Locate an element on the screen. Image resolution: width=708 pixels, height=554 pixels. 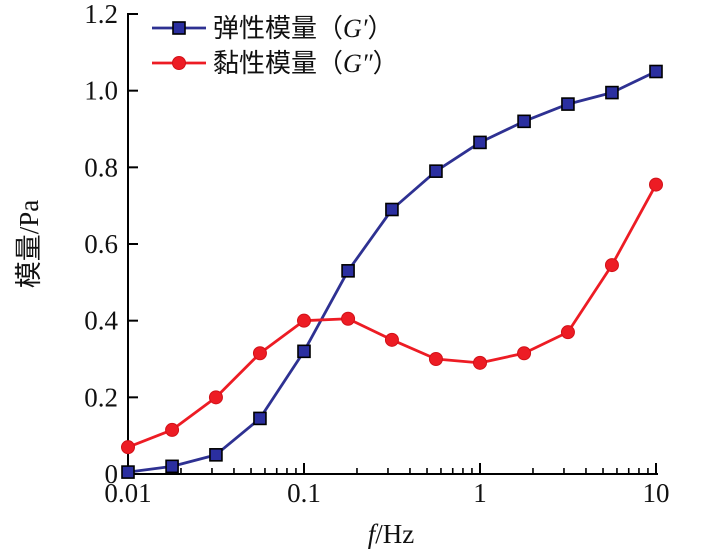
legend-label: 黏性模量（G″） is located at coordinates (306, 63).